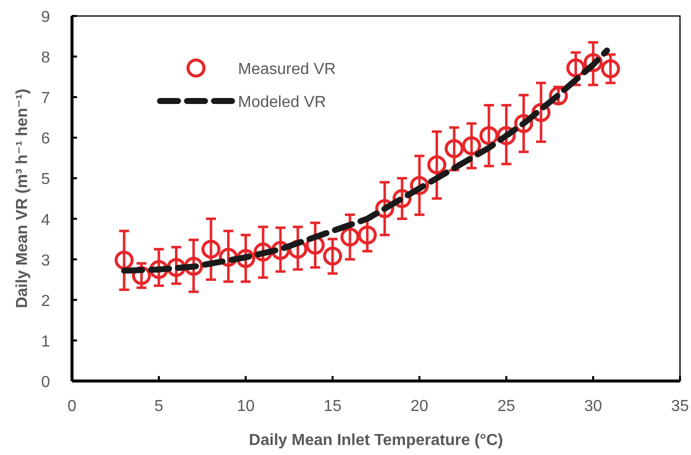  Describe the element at coordinates (45, 261) in the screenshot. I see `y-tick-label: 3` at that location.